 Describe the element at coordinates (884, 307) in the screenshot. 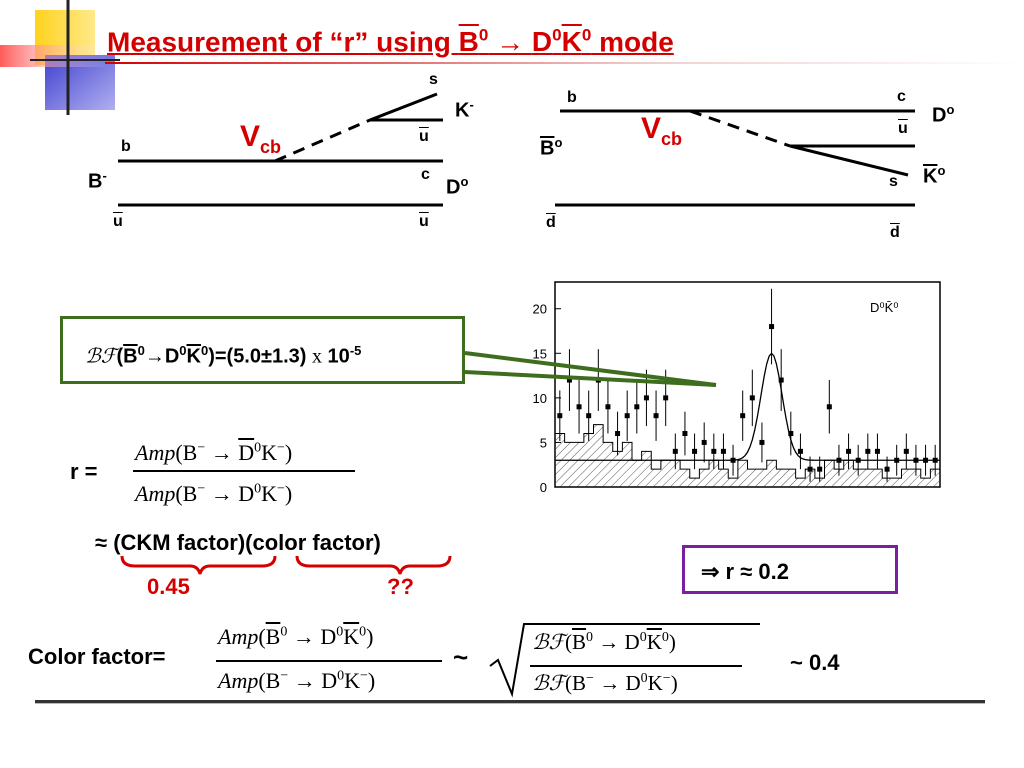

I see `plot-legend-label: D⁰K̄⁰` at that location.